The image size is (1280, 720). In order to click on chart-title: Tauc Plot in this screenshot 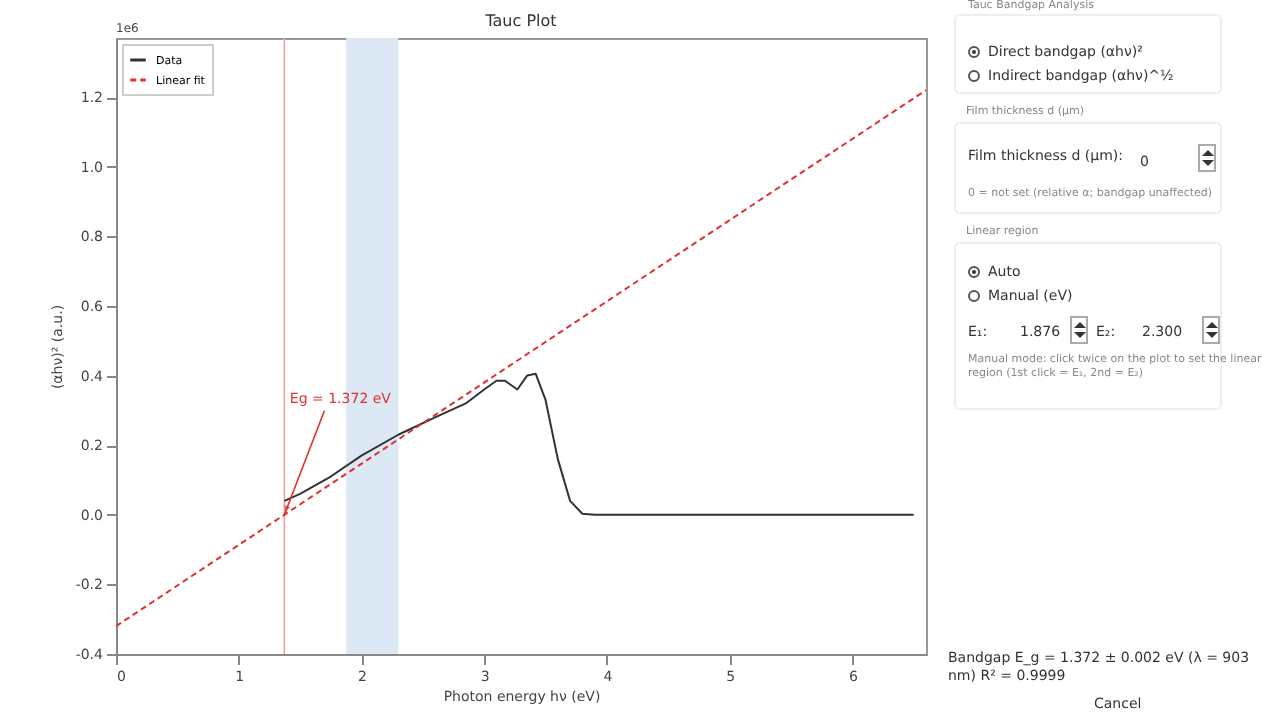, I will do `click(520, 21)`.